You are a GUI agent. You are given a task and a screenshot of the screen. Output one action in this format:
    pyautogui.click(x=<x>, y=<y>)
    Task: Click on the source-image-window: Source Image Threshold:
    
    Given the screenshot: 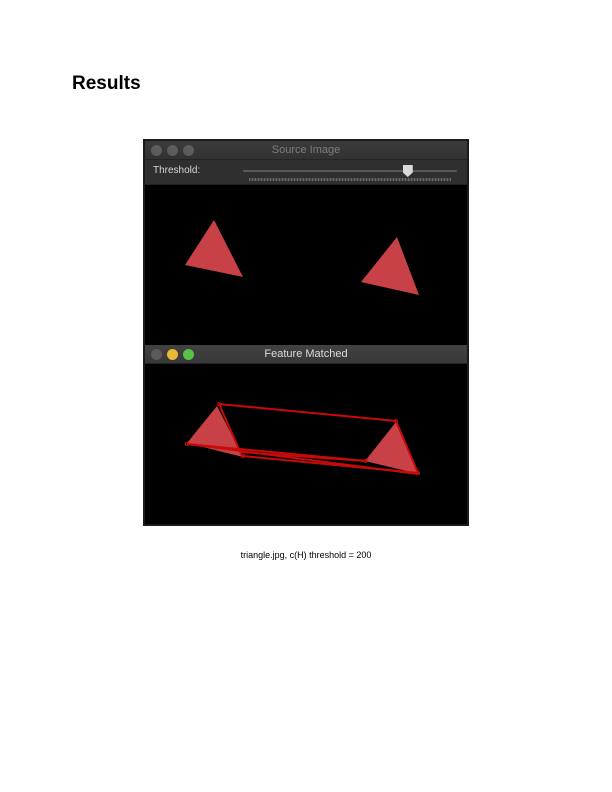 What is the action you would take?
    pyautogui.click(x=306, y=243)
    